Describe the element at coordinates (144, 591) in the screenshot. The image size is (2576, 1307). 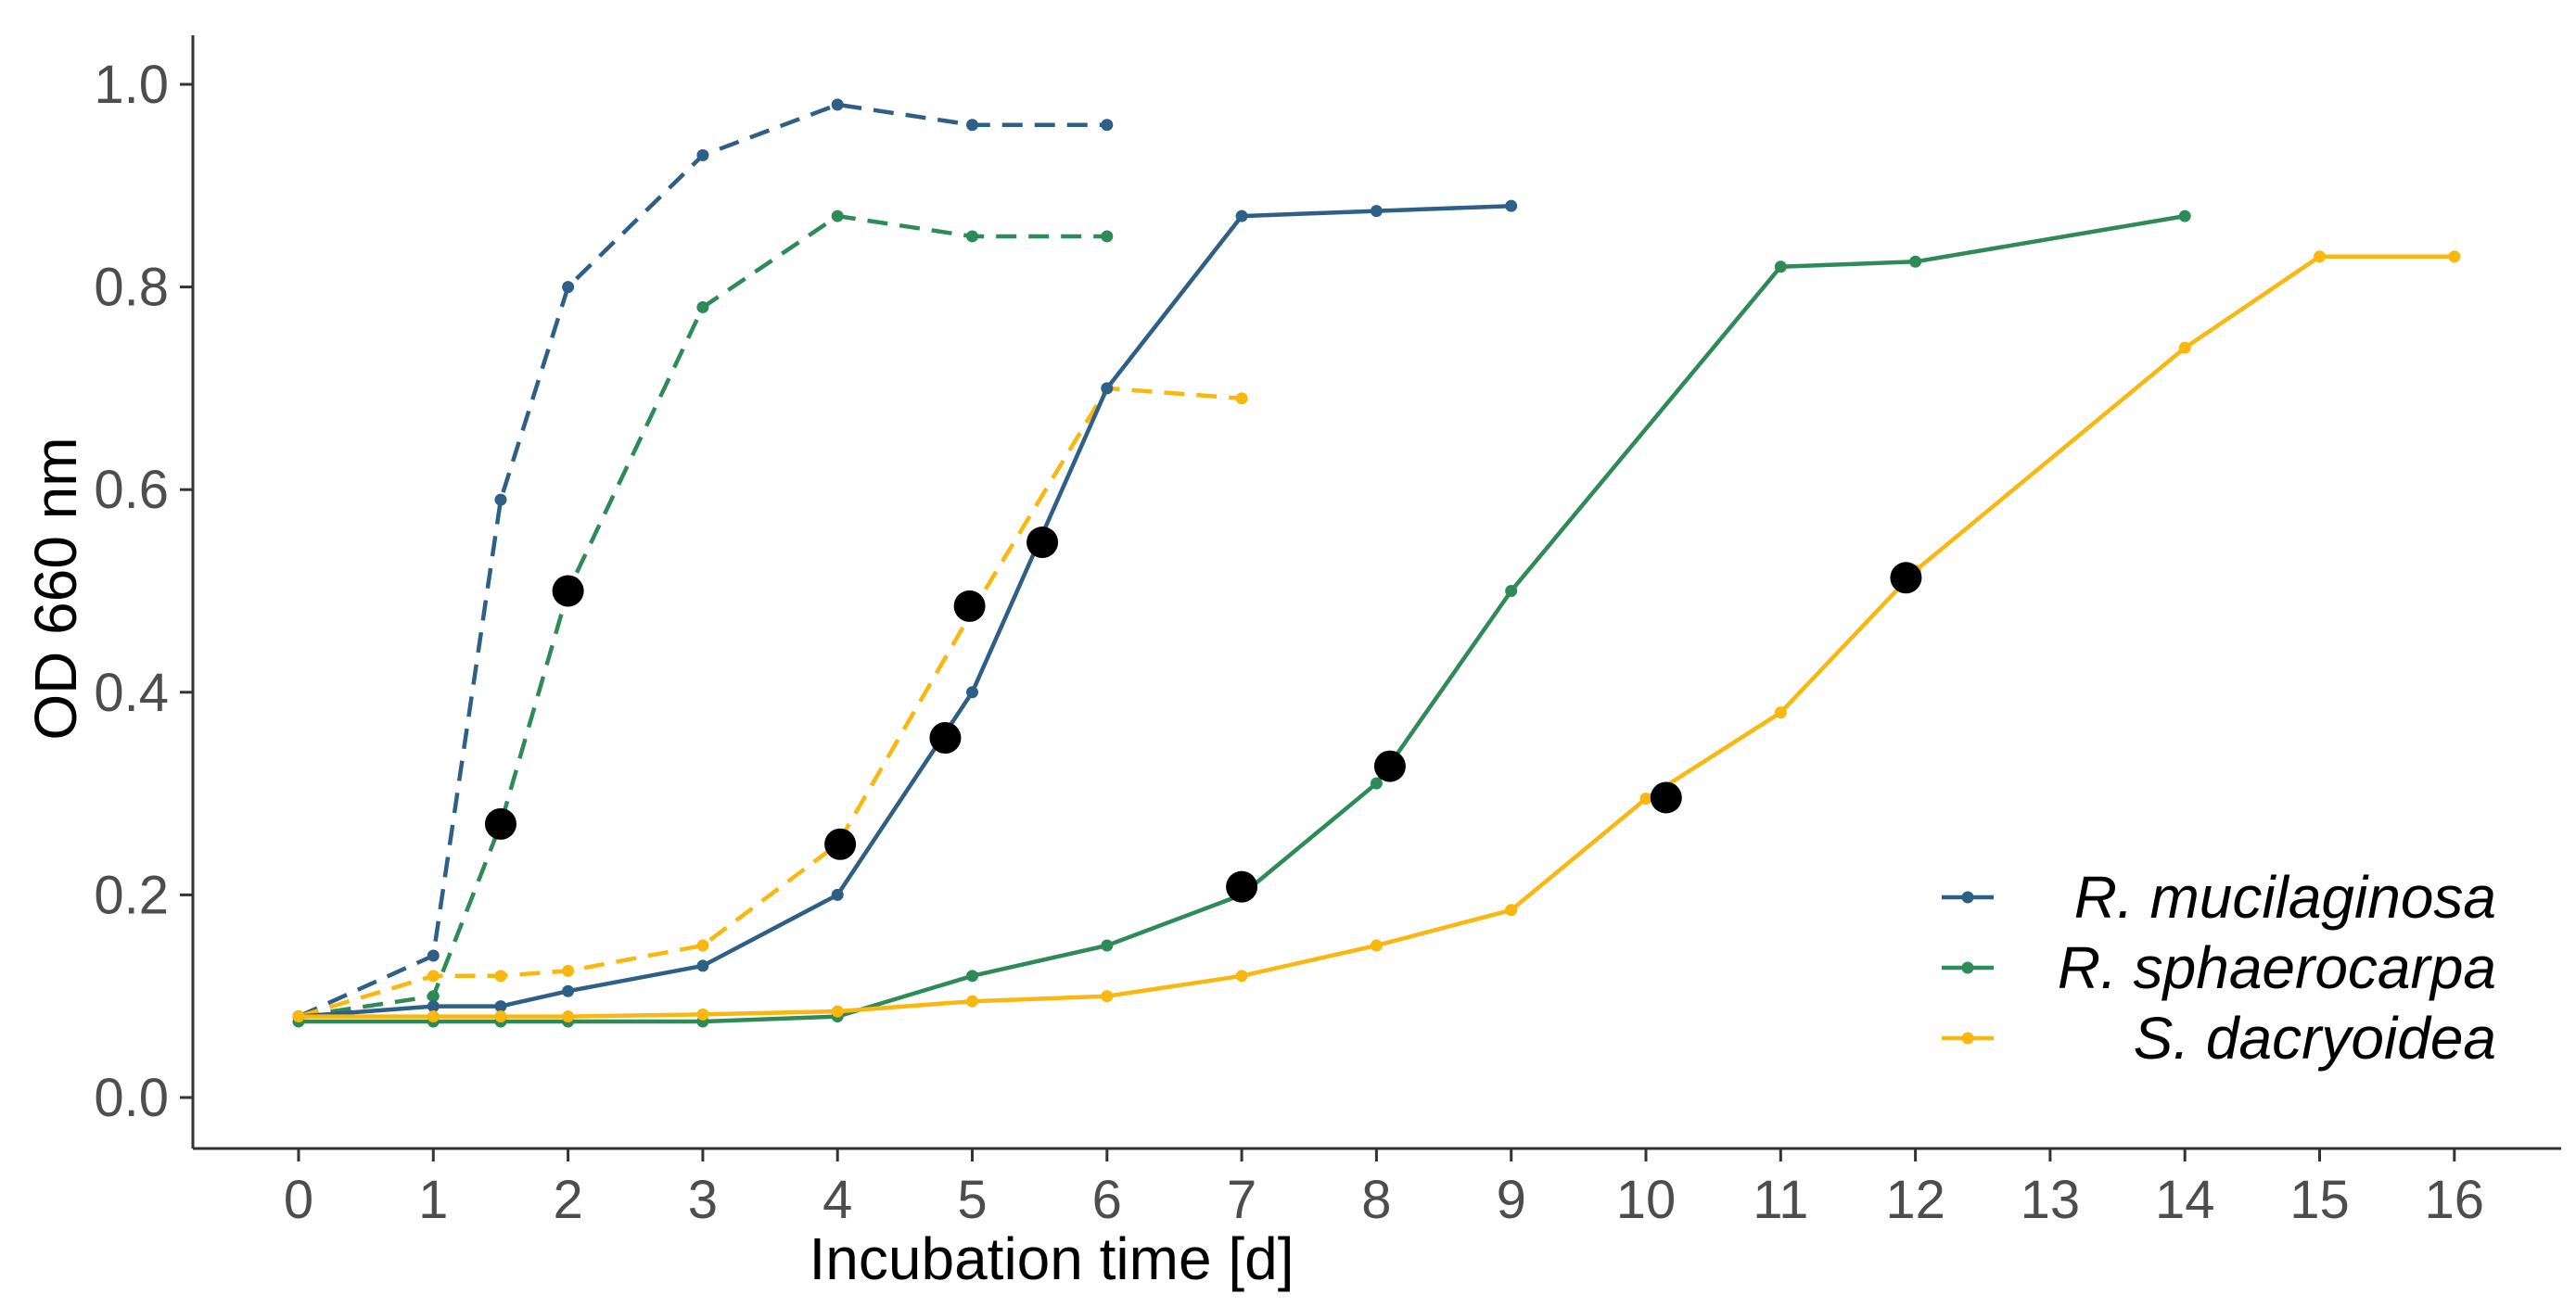
I see `y-axis-ticks: 0.0 0.2 0.4 0.6 0.8 1.0` at that location.